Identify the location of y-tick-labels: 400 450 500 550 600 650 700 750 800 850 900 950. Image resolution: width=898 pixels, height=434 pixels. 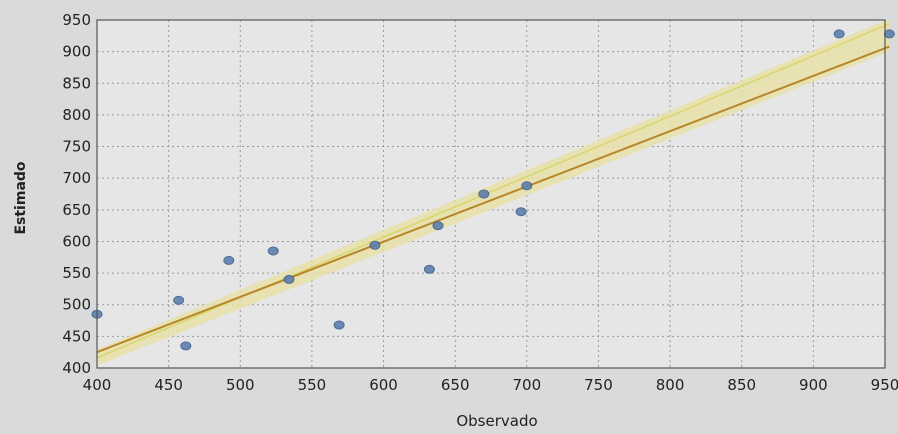
(76, 194).